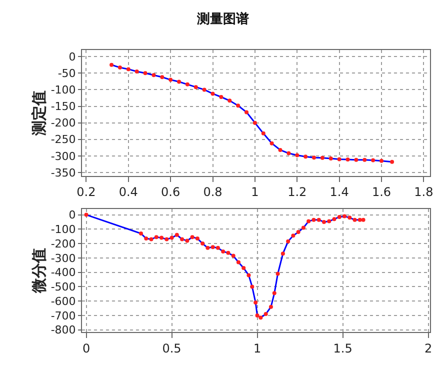  Describe the element at coordinates (212, 192) in the screenshot. I see `x-tick-label: 0.8` at that location.